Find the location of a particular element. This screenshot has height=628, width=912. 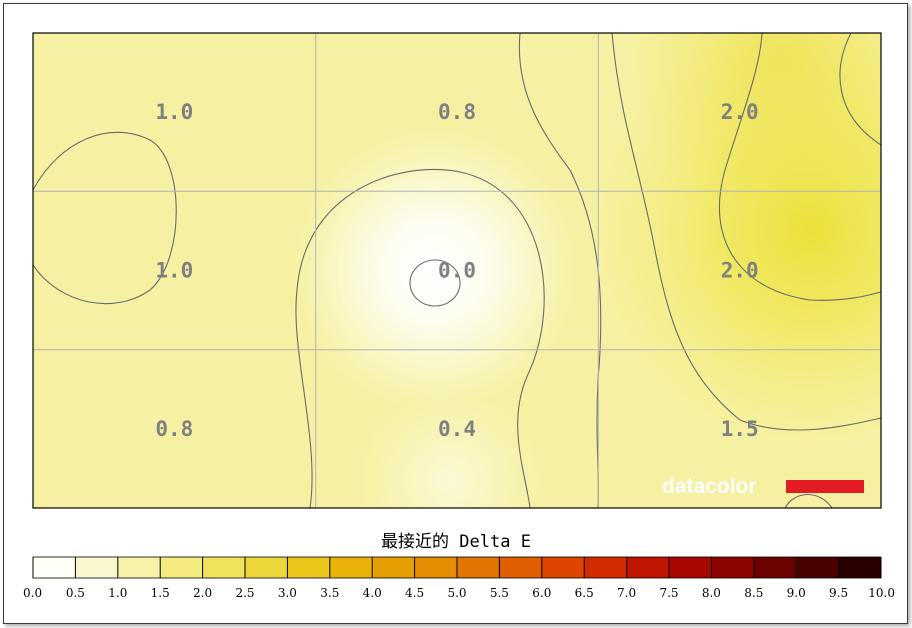

scale-tick-label: 4.0 is located at coordinates (372, 593).